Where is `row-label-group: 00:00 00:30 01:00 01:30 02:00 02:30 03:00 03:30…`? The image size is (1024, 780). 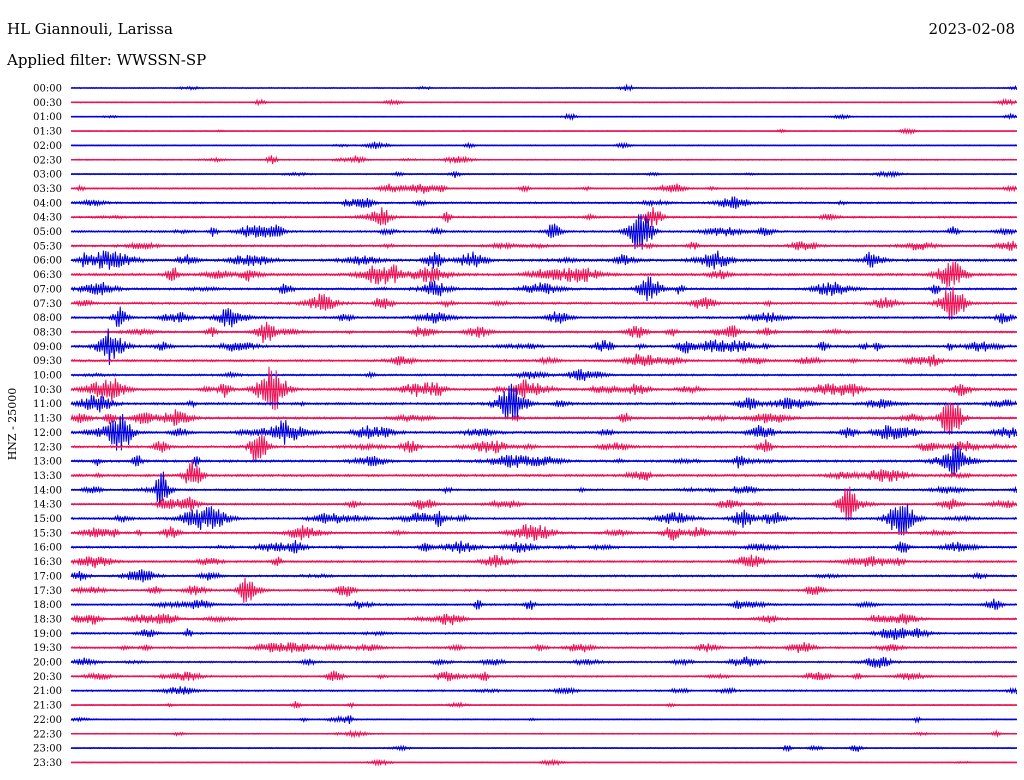 row-label-group: 00:00 00:30 01:00 01:30 02:00 02:30 03:00 03:30… is located at coordinates (47, 426).